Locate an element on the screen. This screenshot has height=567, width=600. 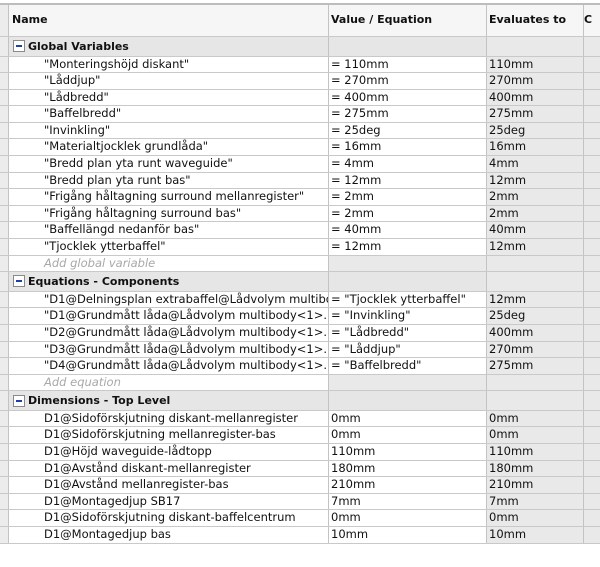
table-row: "Invinkling" = 25deg 25deg is located at coordinates (300, 131).